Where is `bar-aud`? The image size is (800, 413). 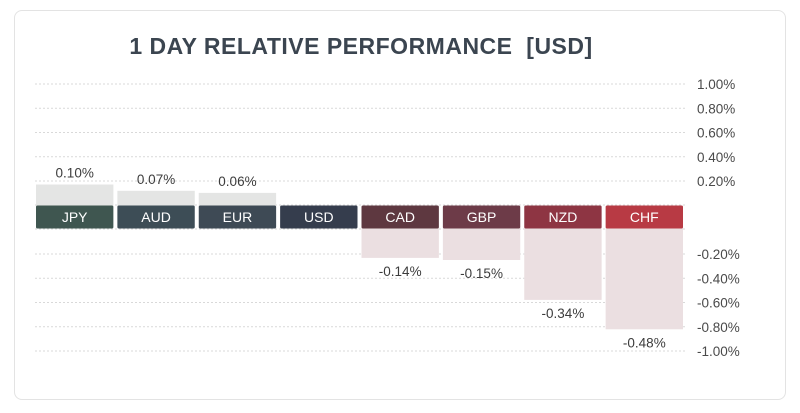
bar-aud is located at coordinates (156, 199).